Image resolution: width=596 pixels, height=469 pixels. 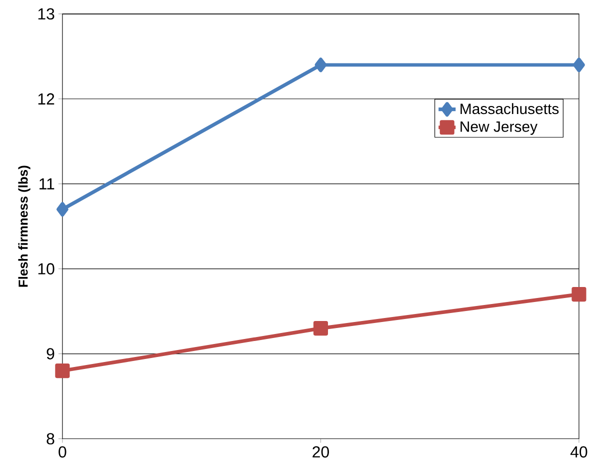 I want to click on y-tick-label: 11, so click(x=47, y=184).